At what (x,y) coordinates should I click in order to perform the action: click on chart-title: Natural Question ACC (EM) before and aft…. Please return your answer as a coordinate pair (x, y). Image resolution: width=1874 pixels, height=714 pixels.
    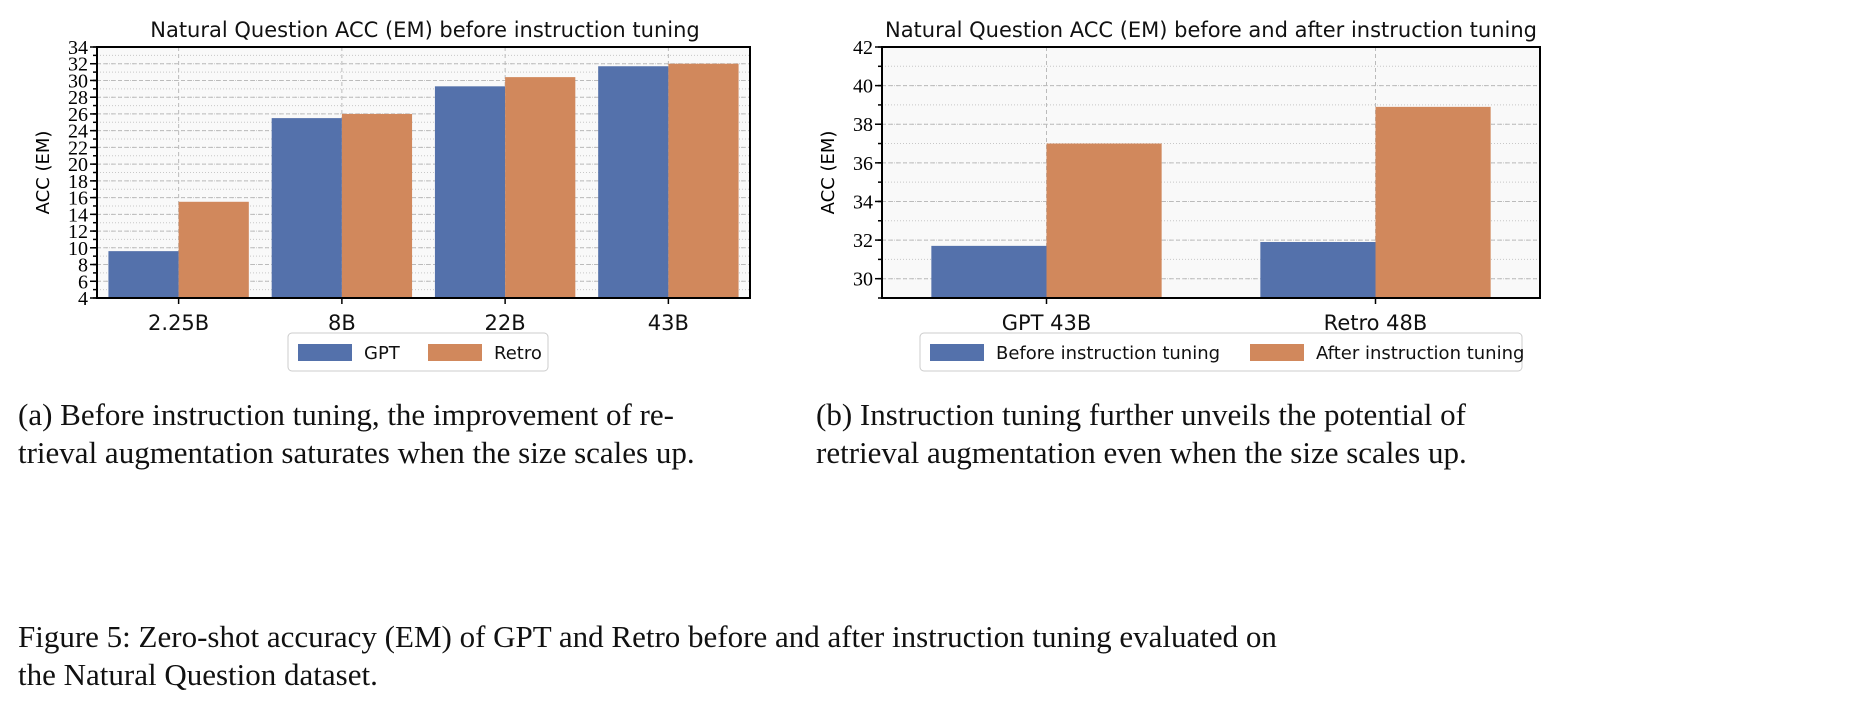
    Looking at the image, I should click on (1211, 30).